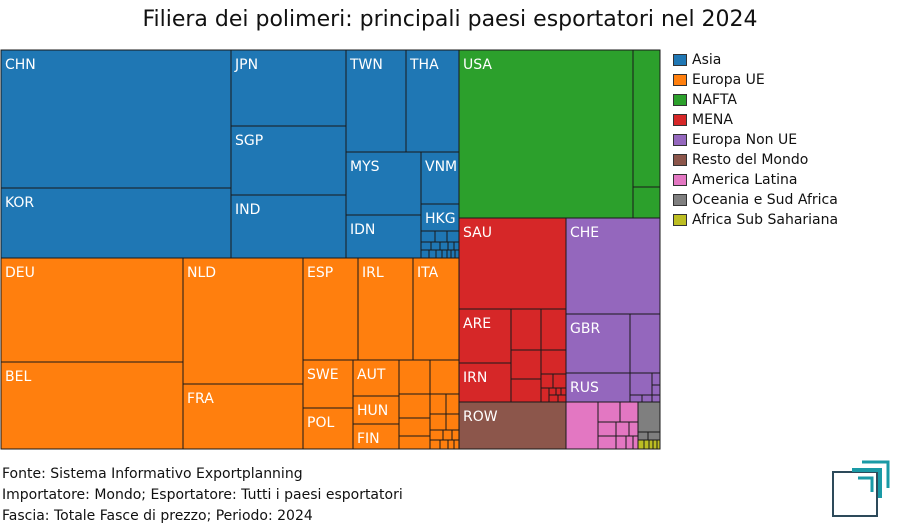  What do you see at coordinates (477, 324) in the screenshot?
I see `tile-label-are: ARE` at bounding box center [477, 324].